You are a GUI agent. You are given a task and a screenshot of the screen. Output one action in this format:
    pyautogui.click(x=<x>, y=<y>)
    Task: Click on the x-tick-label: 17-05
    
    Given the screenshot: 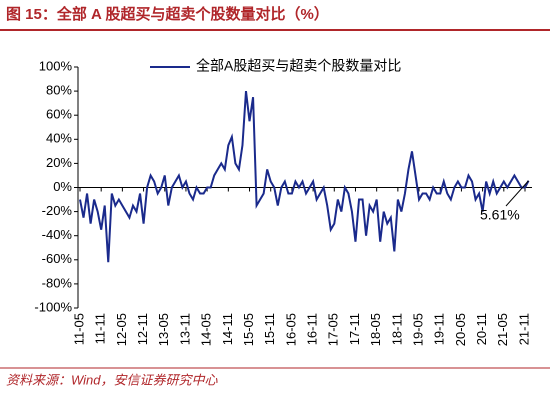 What is the action you would take?
    pyautogui.click(x=333, y=329)
    